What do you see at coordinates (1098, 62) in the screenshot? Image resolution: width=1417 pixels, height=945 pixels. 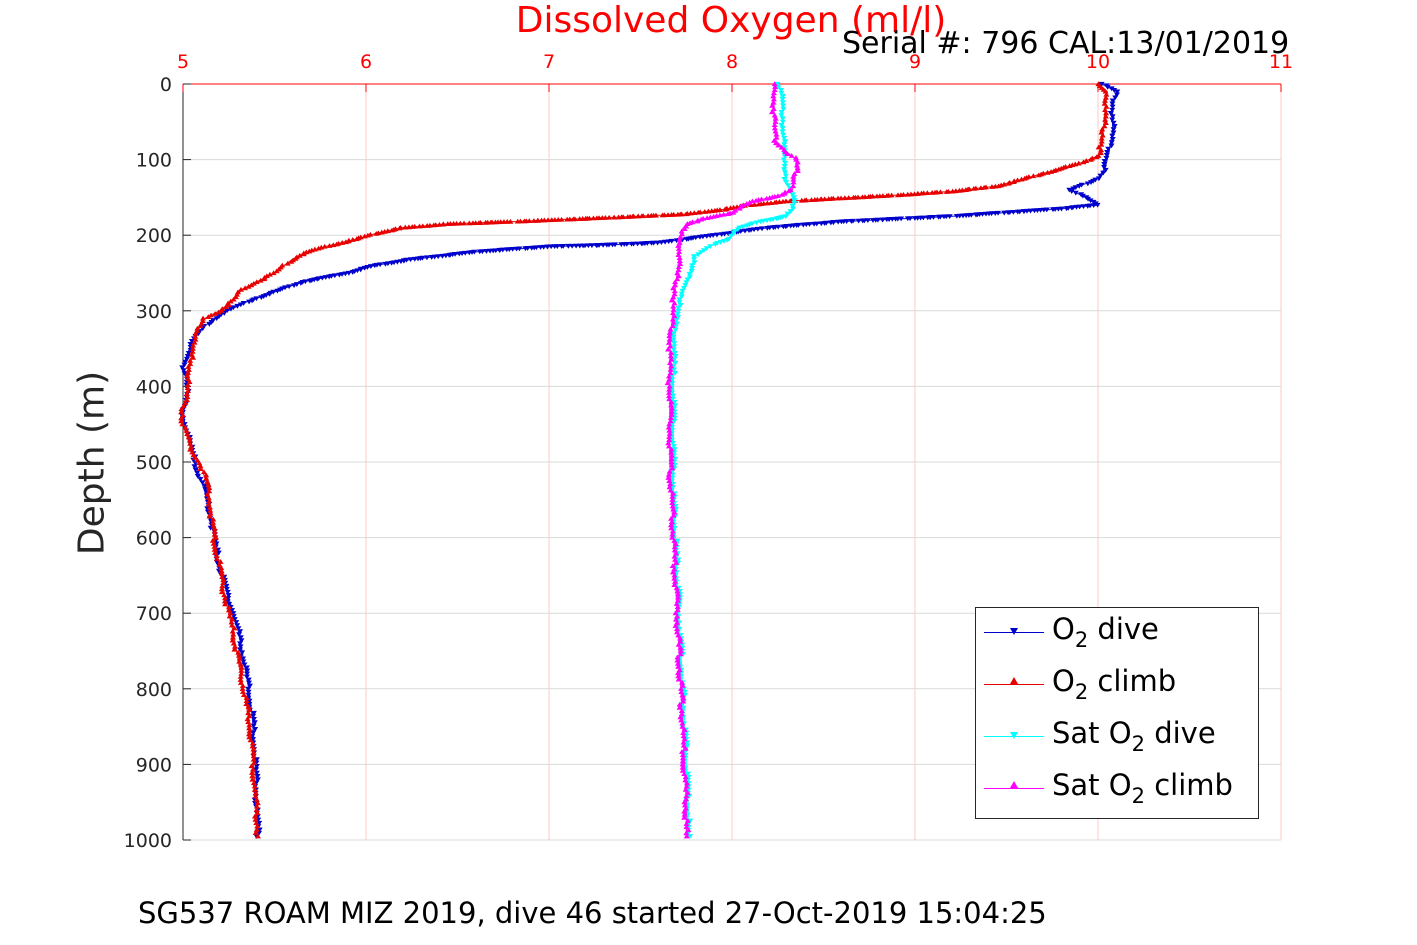 I see `x-tick-label: 10` at bounding box center [1098, 62].